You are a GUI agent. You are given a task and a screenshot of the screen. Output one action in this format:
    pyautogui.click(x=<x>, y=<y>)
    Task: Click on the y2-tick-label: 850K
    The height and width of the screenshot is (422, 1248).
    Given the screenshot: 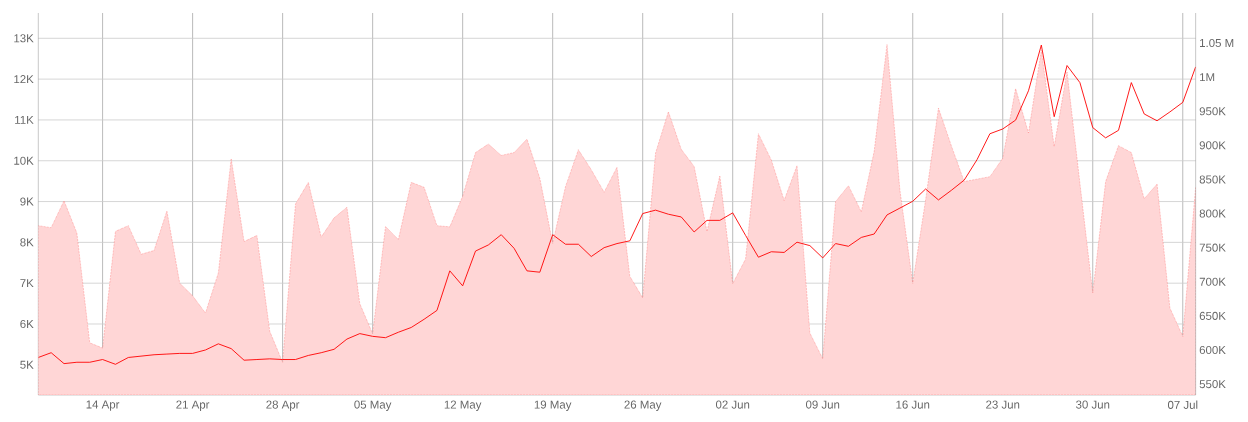 What is the action you would take?
    pyautogui.click(x=1212, y=179)
    